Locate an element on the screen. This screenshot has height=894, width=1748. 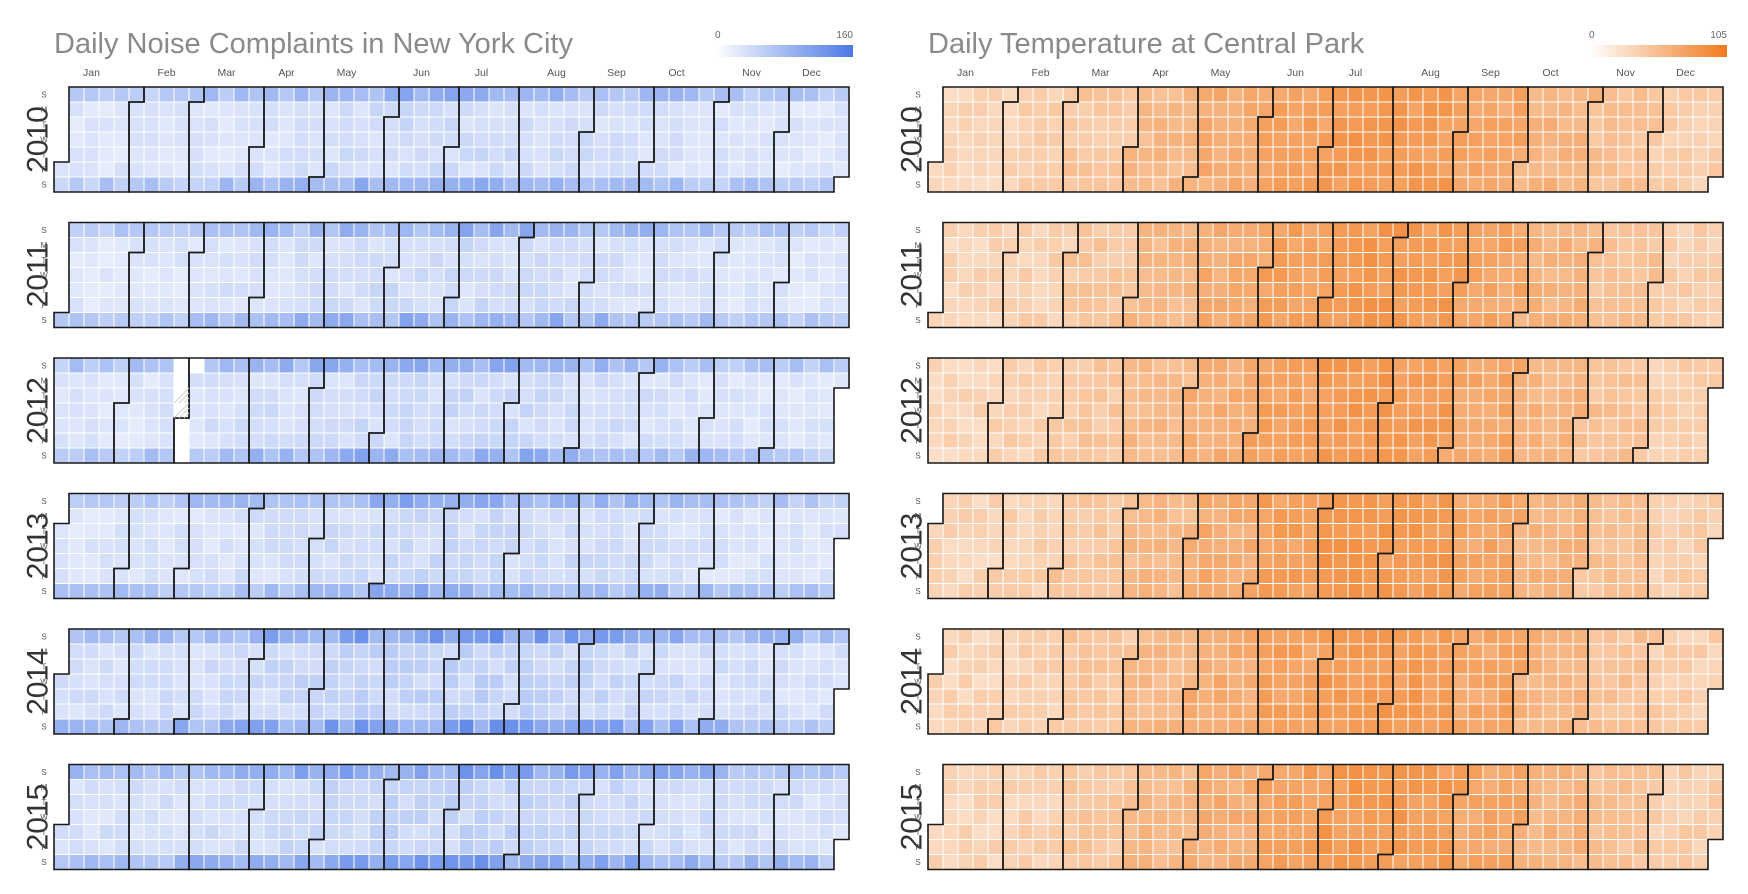
month-label-mar: Mar is located at coordinates (226, 73).